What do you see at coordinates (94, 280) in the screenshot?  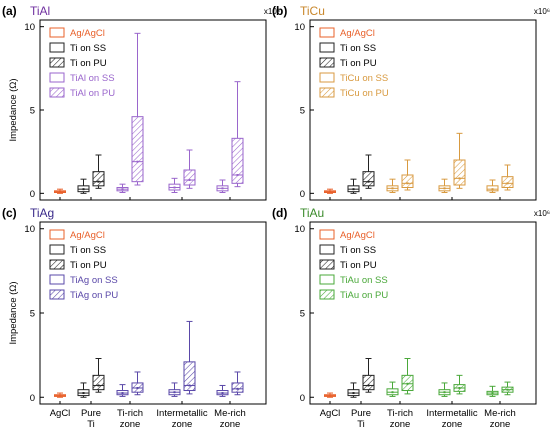 I see `legend-label: TiAg on SS` at bounding box center [94, 280].